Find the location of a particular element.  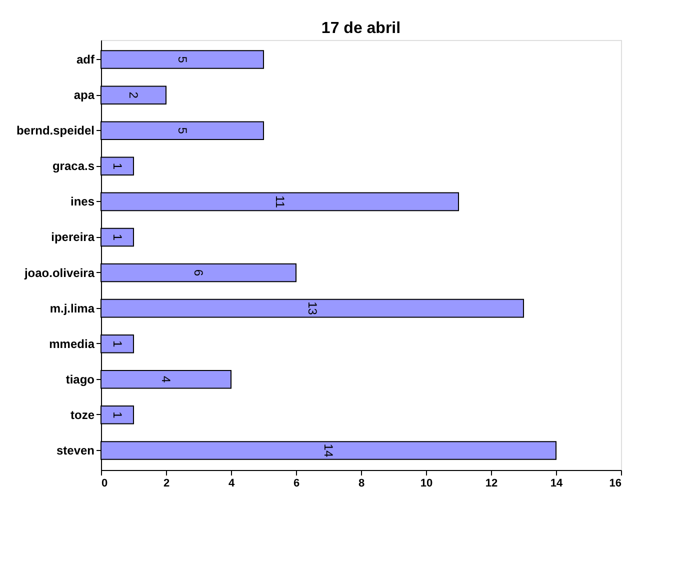

y-tick-label: joao.oliveira is located at coordinates (59, 273).